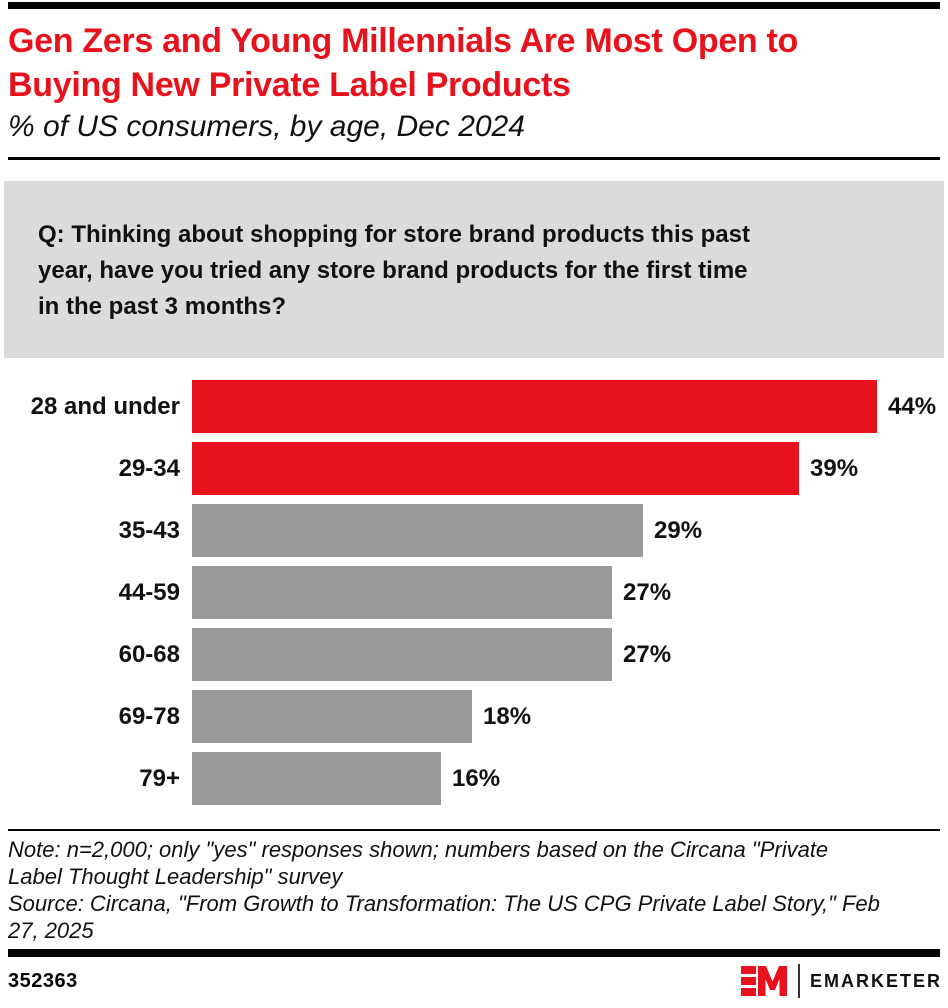  What do you see at coordinates (474, 953) in the screenshot?
I see `footer-rule` at bounding box center [474, 953].